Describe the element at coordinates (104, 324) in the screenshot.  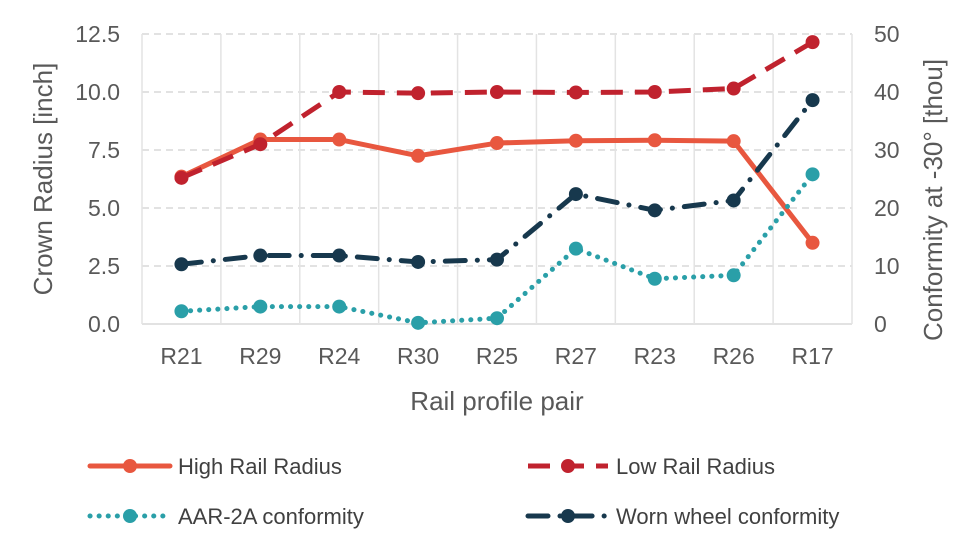
I see `y-tick-label: 0.0` at that location.